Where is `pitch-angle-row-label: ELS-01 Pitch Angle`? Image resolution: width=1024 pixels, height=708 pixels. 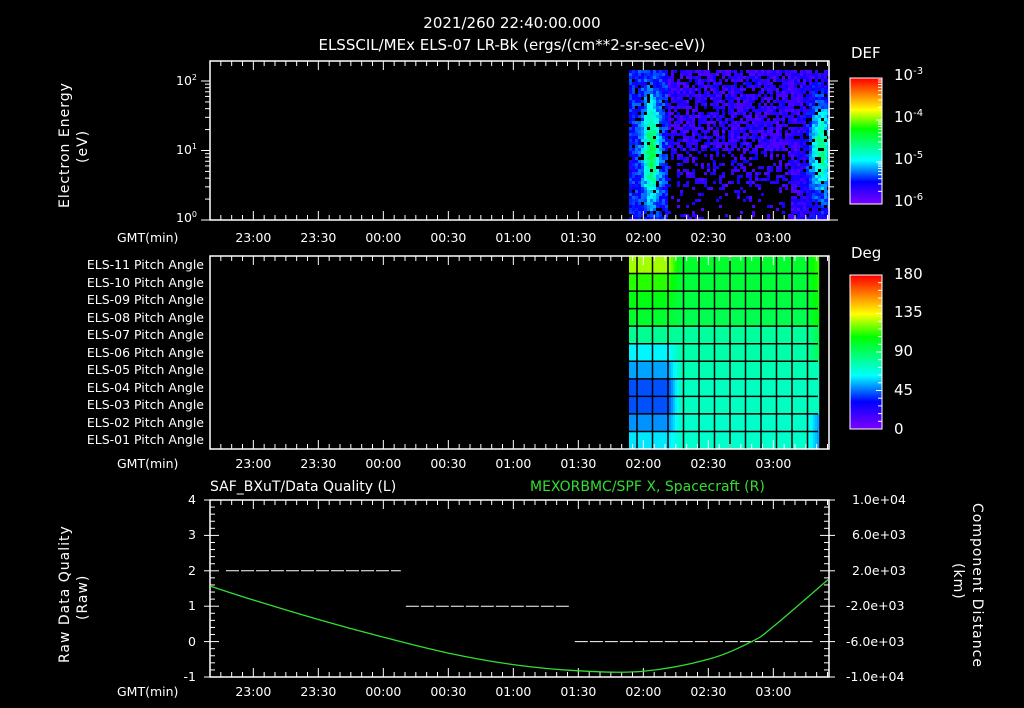
pitch-angle-row-label: ELS-01 Pitch Angle is located at coordinates (145, 439).